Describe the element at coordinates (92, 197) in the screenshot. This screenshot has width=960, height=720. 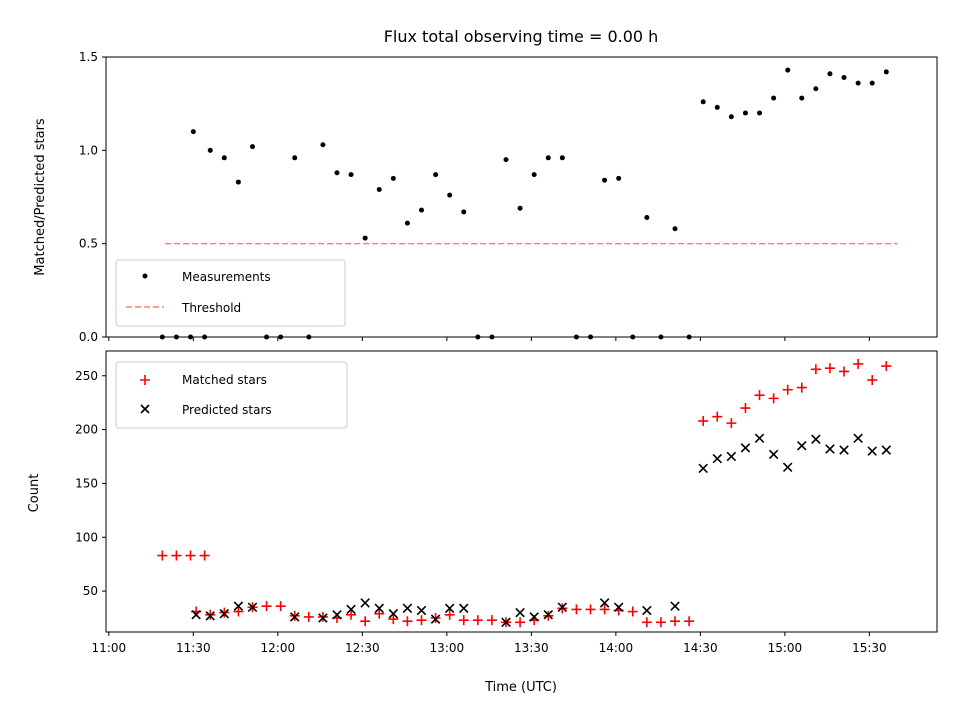
I see `top-y-axis: 0.0 0.5 1.0 1.5` at that location.